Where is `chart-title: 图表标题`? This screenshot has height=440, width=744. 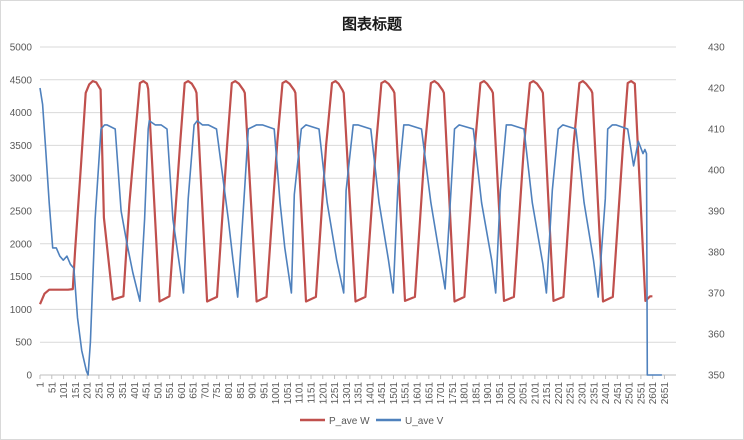 chart-title: 图表标题 is located at coordinates (372, 24).